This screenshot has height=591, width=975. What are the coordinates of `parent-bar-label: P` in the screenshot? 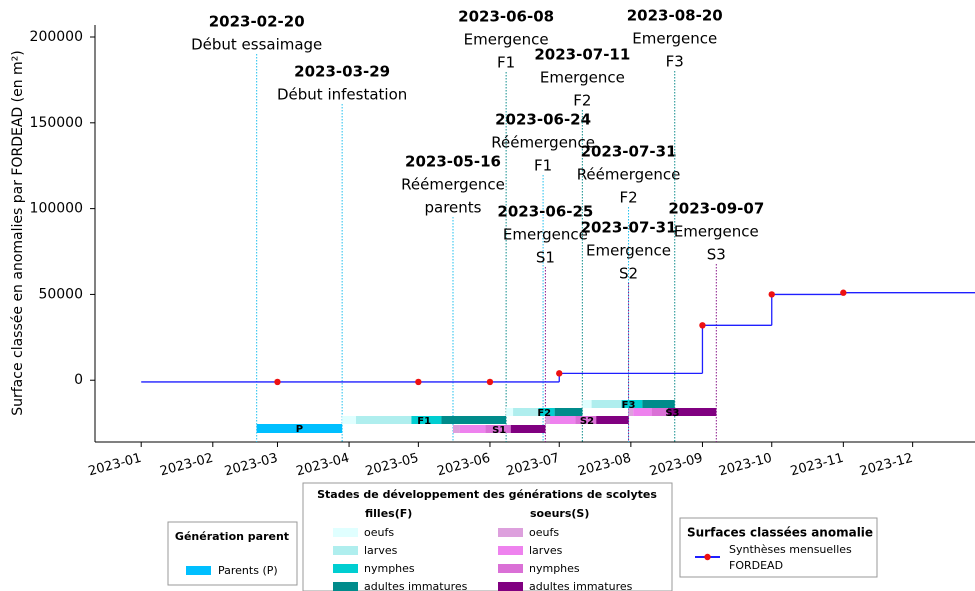 It's located at (299, 429).